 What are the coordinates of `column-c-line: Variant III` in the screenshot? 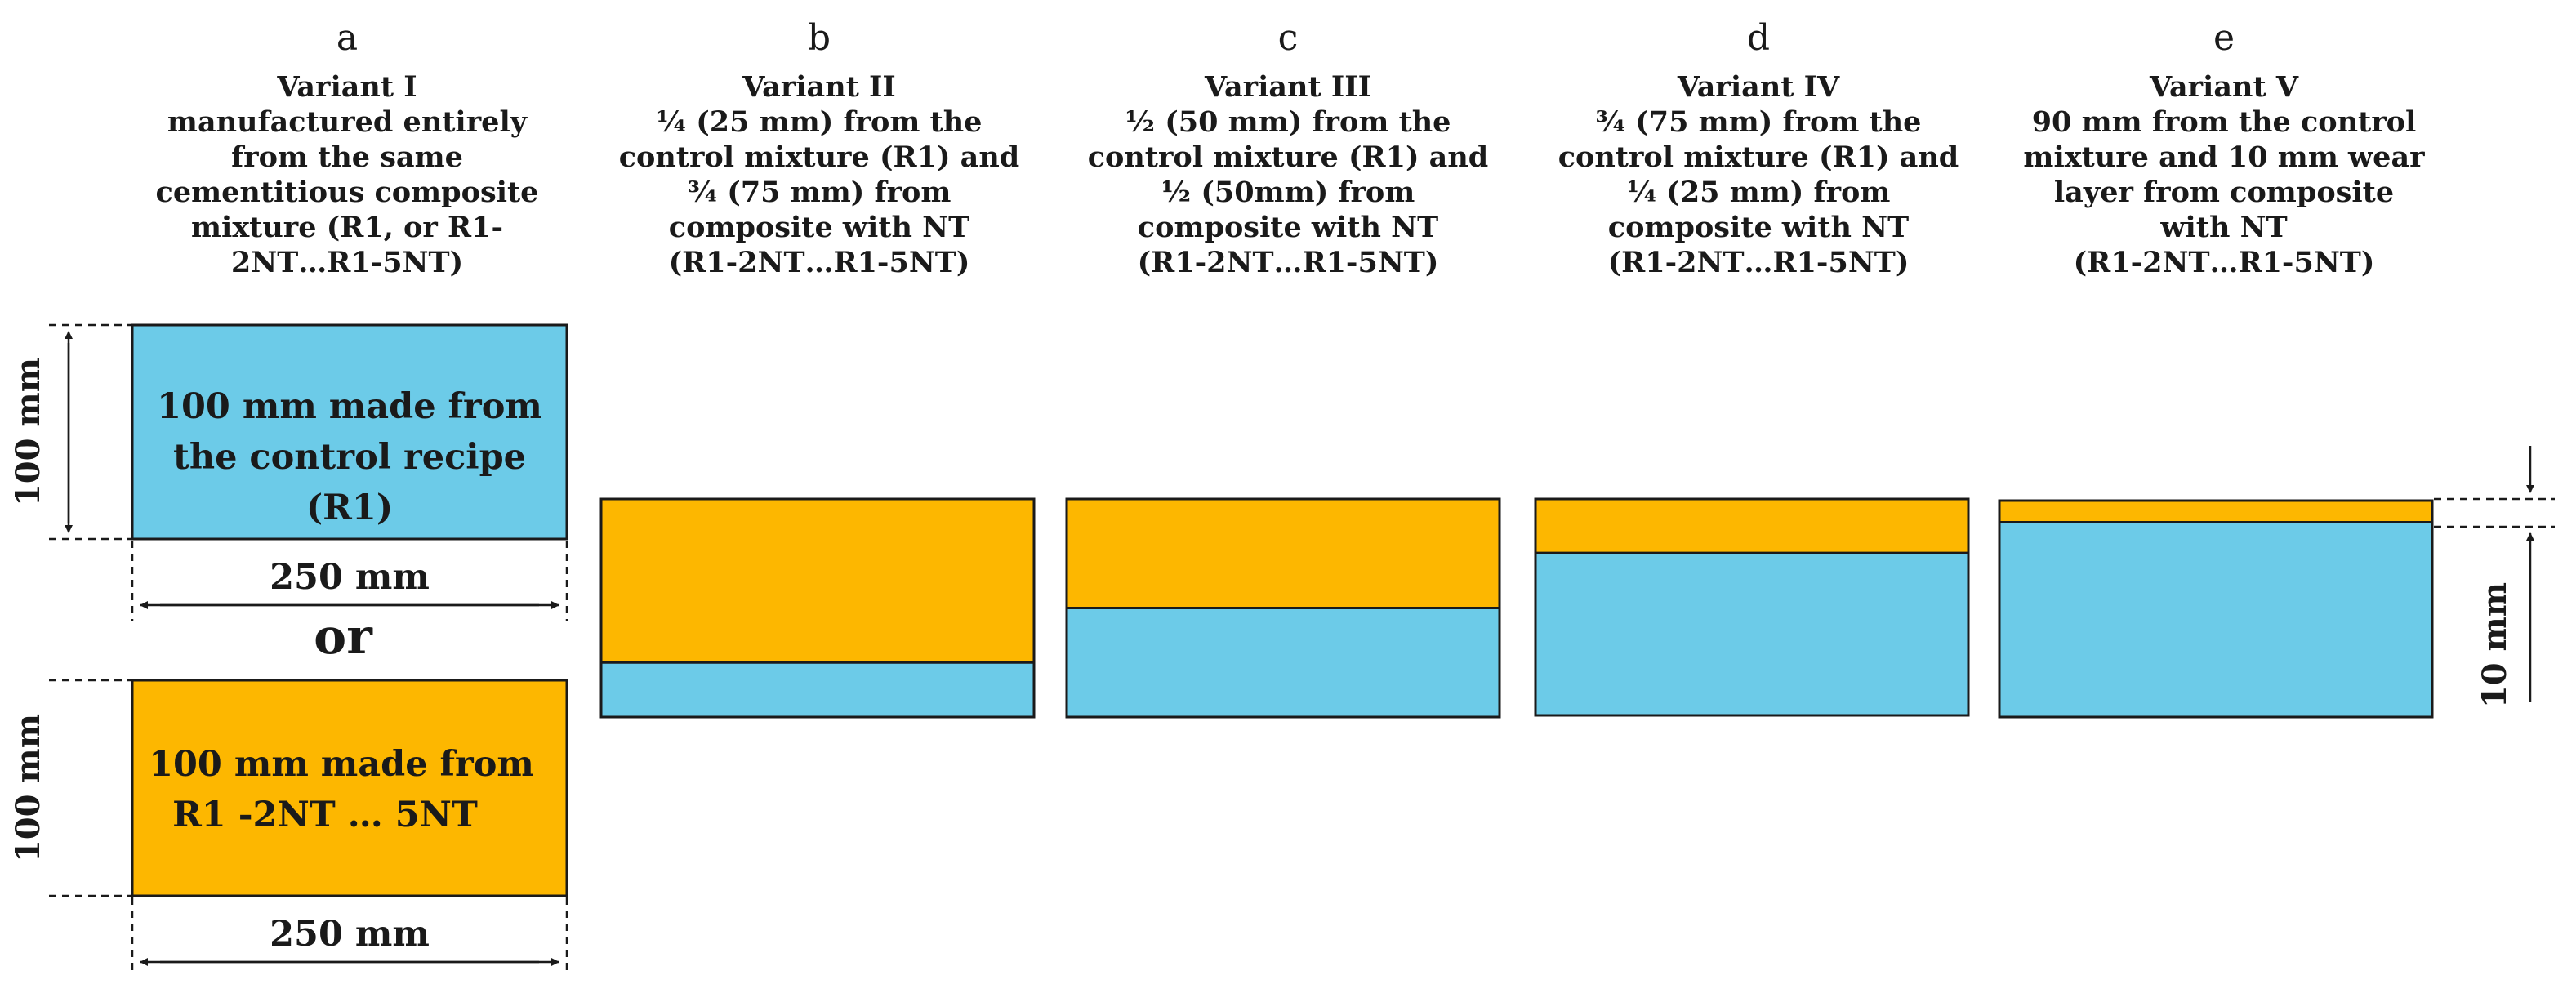 It's located at (1288, 86).